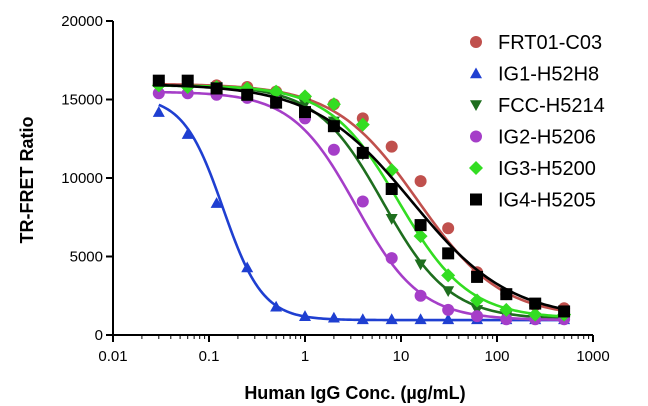 Image resolution: width=648 pixels, height=406 pixels. I want to click on legend-item: IG3-H5200, so click(532, 169).